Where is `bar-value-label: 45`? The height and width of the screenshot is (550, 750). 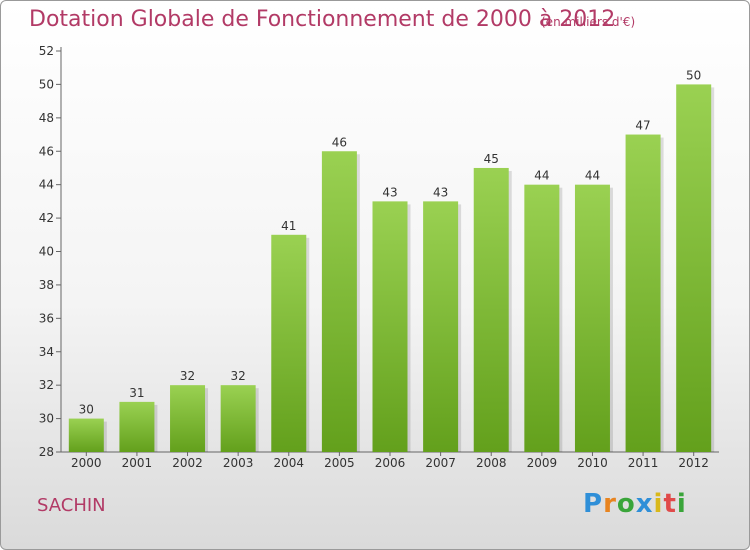 bar-value-label: 45 is located at coordinates (491, 159).